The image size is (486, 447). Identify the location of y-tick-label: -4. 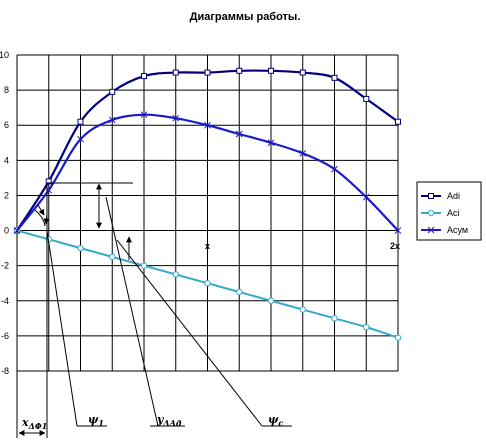
(5, 301).